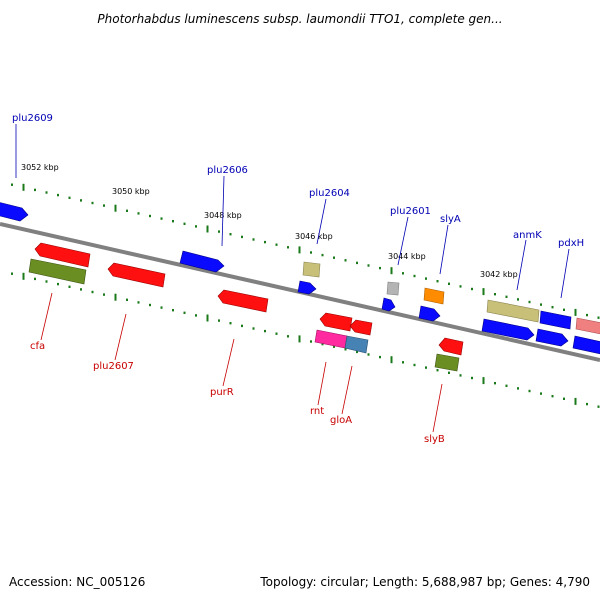 The width and height of the screenshot is (600, 600). What do you see at coordinates (32, 118) in the screenshot?
I see `label-plu2609: plu2609` at bounding box center [32, 118].